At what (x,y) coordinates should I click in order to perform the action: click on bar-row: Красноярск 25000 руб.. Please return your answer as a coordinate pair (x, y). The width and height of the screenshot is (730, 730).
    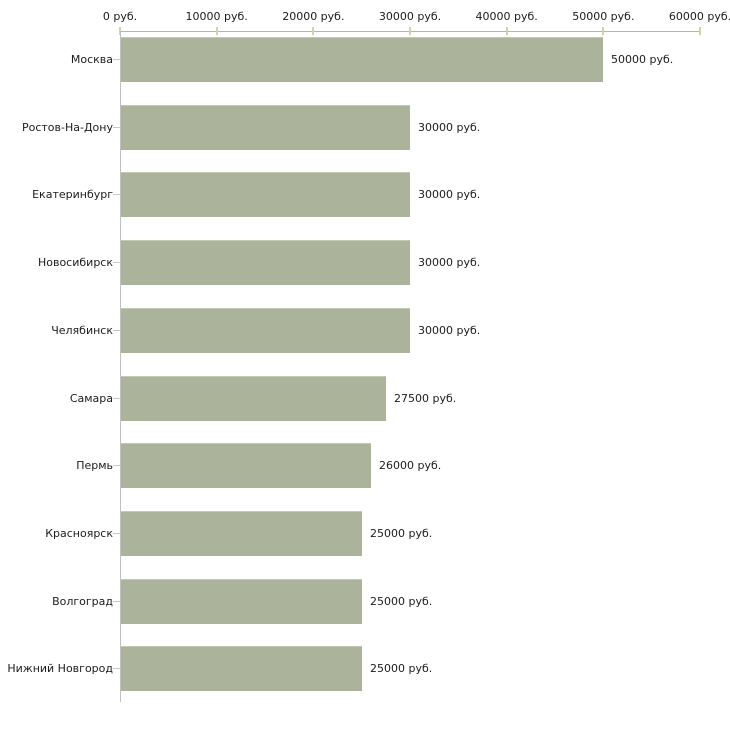
    Looking at the image, I should click on (365, 533).